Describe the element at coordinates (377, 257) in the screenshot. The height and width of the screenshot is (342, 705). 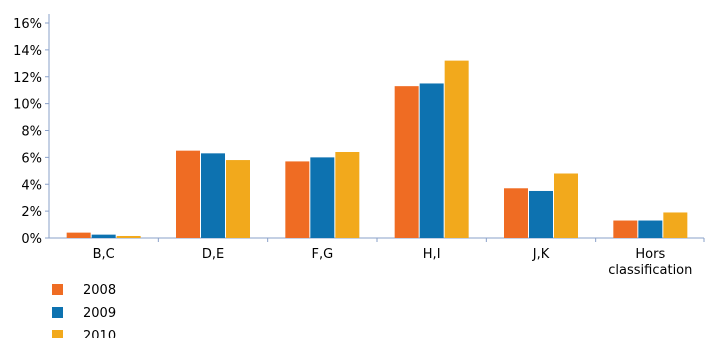
I see `x-axis: B,C D,E F,G H,I J,K Hors classification` at that location.